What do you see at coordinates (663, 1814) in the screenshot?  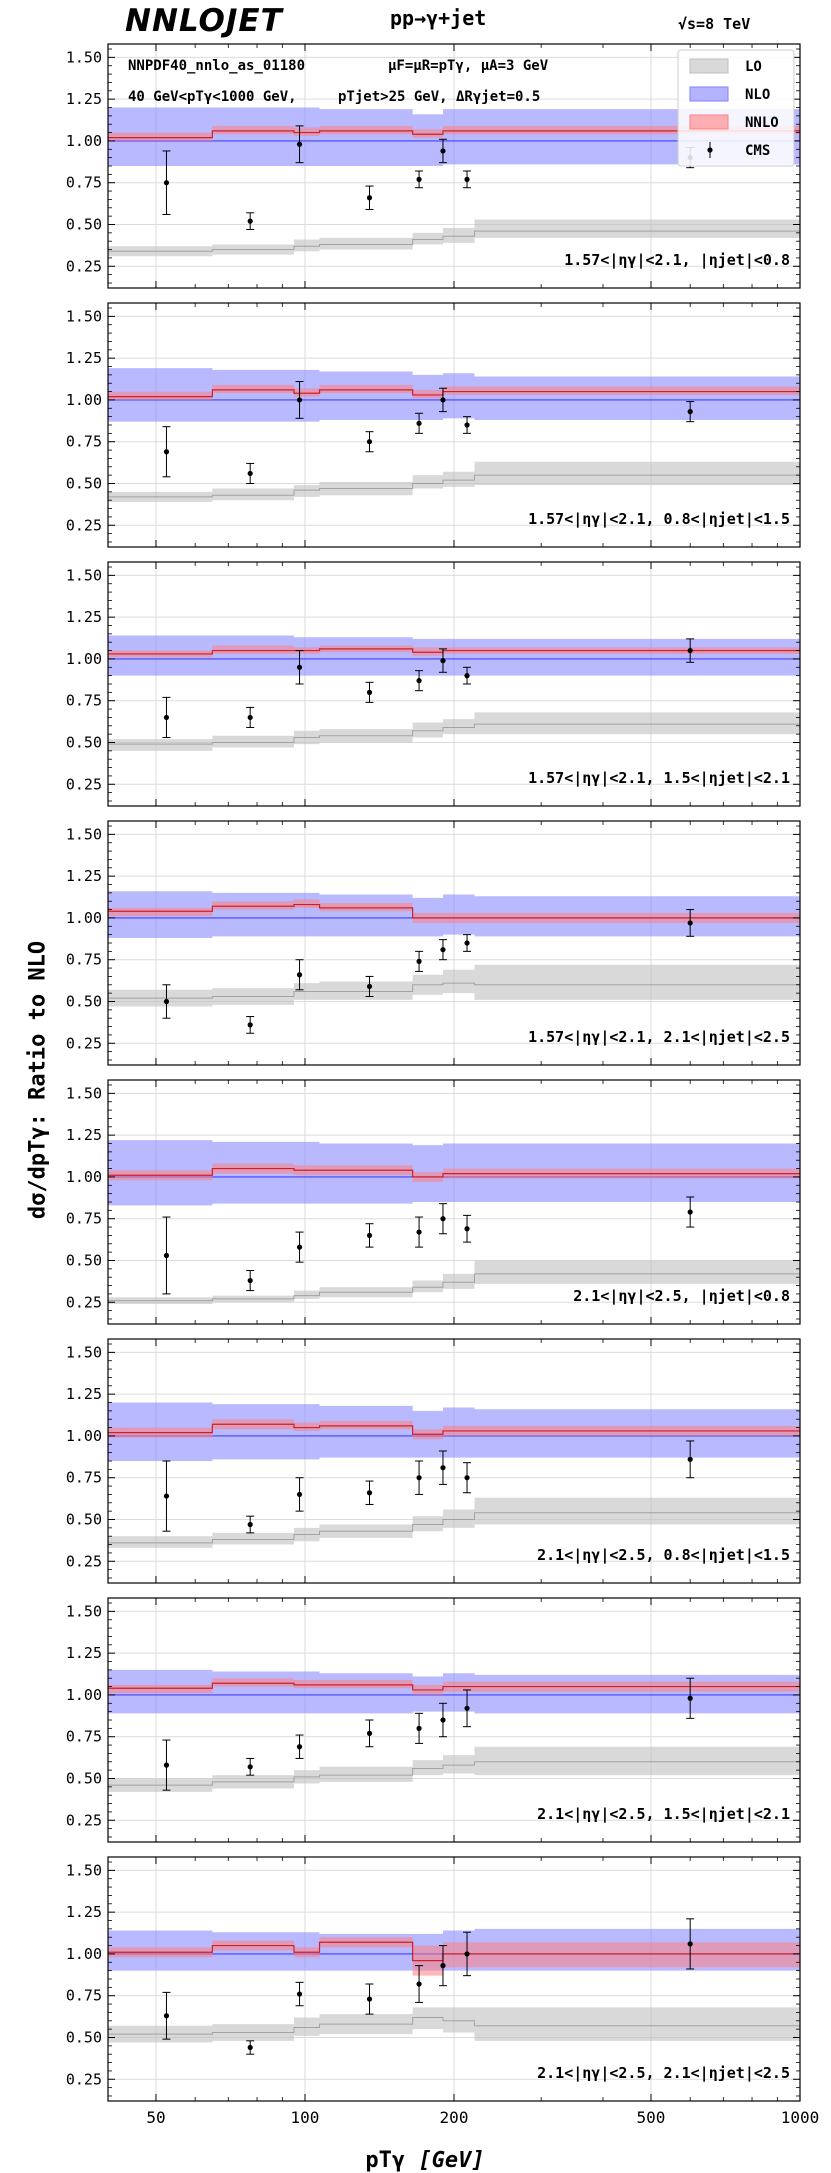 I see `panel-title: 2.1<|ηγ|<2.5, 1.5<|ηjet|<2.1` at bounding box center [663, 1814].